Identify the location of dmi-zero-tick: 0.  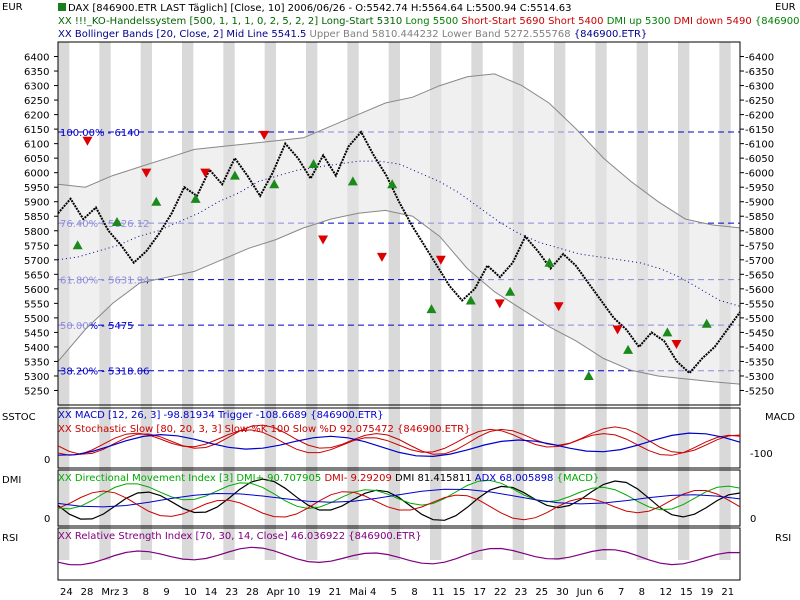
(47, 519).